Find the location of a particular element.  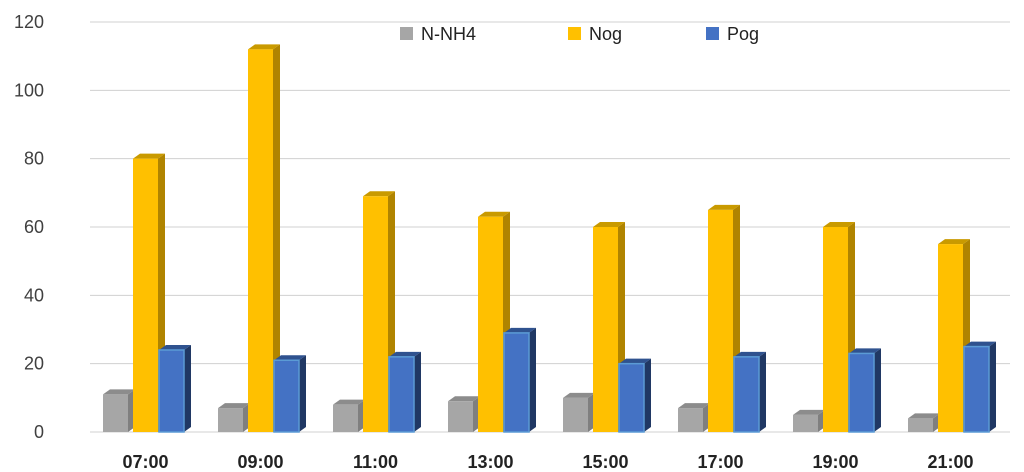

legend-label: N-NH4 is located at coordinates (448, 34).